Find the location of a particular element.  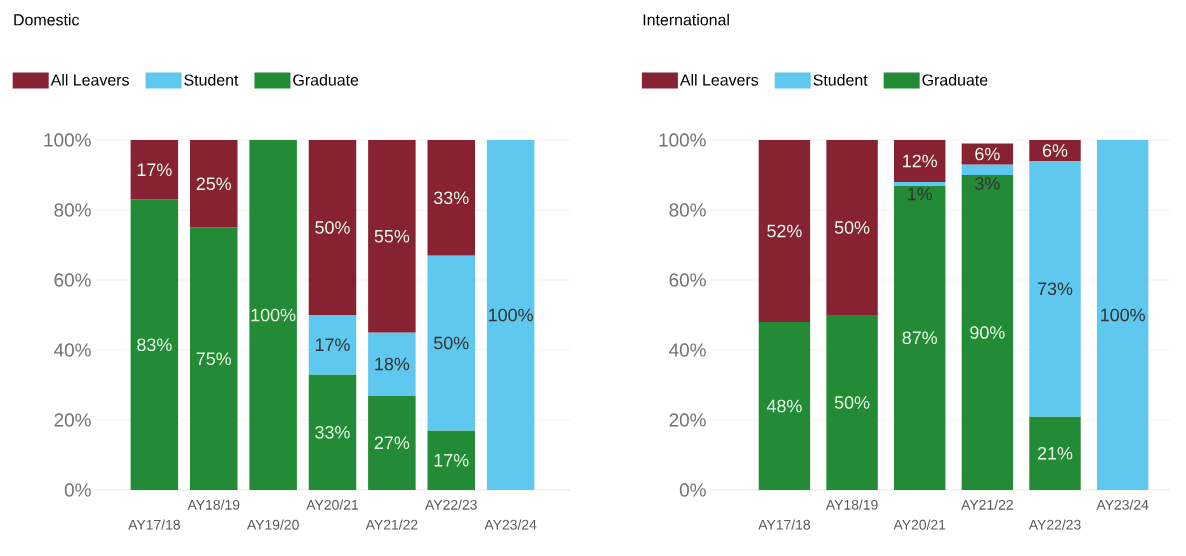

data-label: 1% is located at coordinates (920, 194).